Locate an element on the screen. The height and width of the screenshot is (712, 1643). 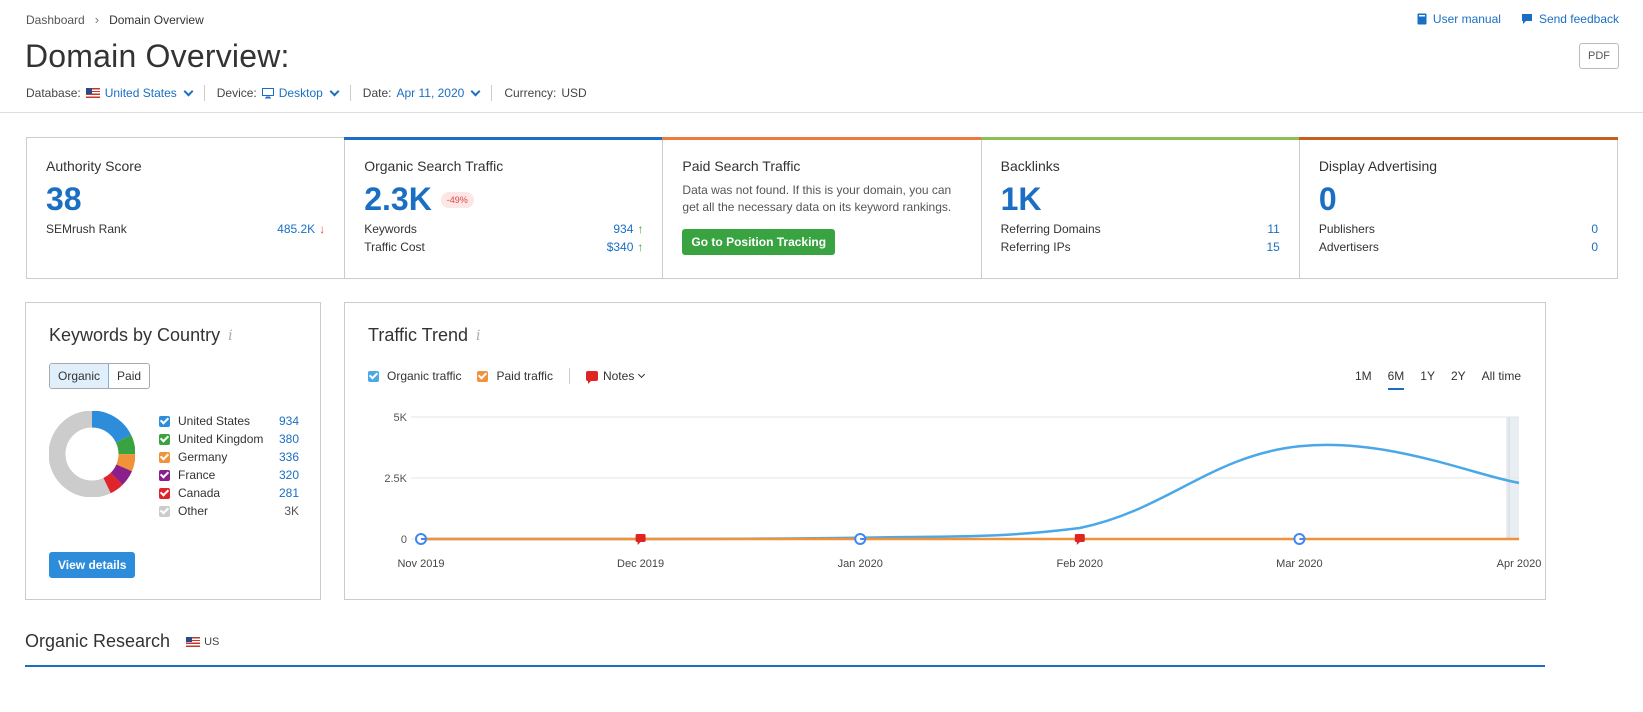
organic-traffic-toggle: Organic traffic is located at coordinates (414, 376).